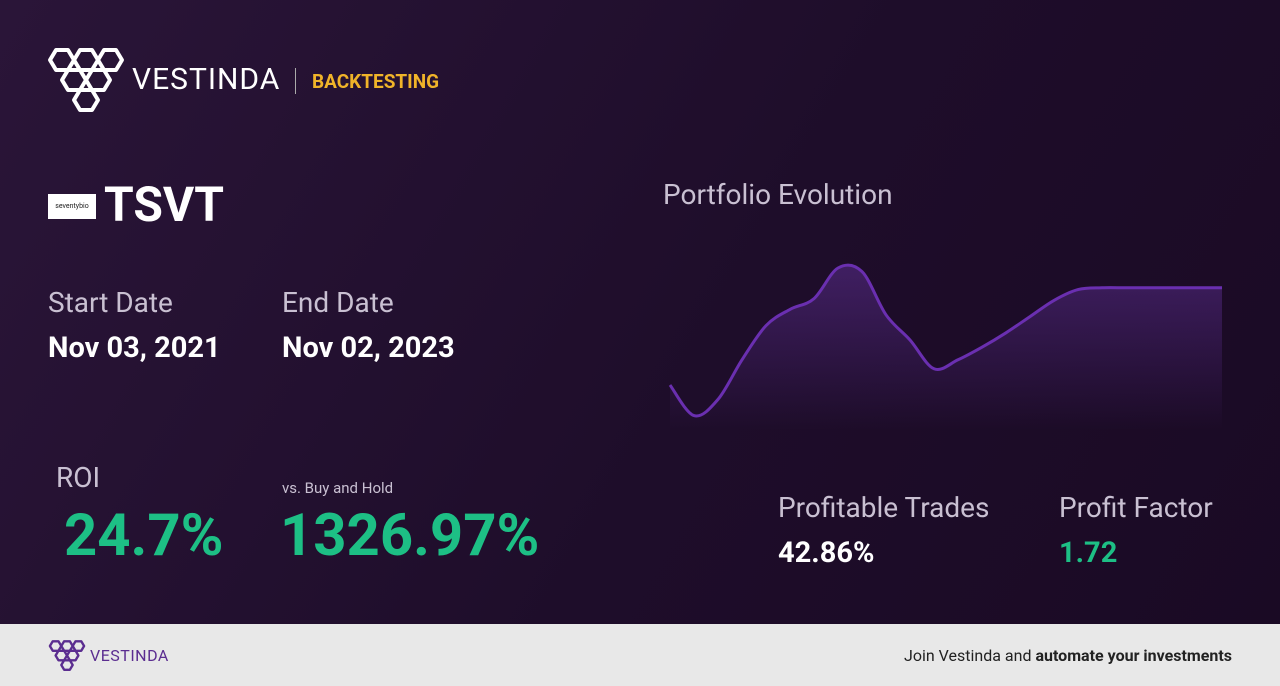 The image size is (1280, 686). Describe the element at coordinates (826, 553) in the screenshot. I see `profitable-trades: 42.86%` at that location.